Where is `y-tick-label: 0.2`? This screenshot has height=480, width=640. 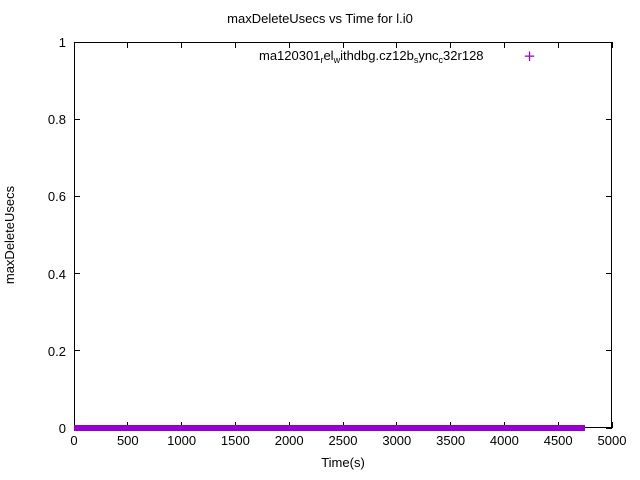
y-tick-label: 0.2 is located at coordinates (56, 351).